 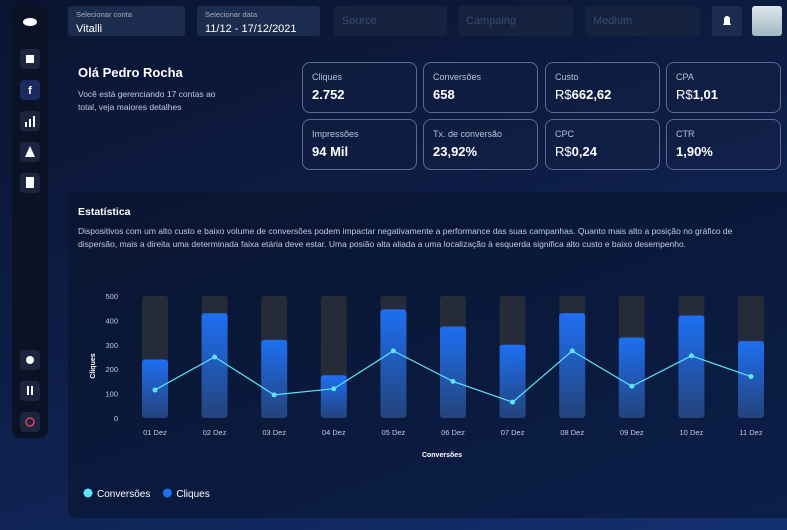 What do you see at coordinates (591, 94) in the screenshot?
I see `kpi-value: 662,62` at bounding box center [591, 94].